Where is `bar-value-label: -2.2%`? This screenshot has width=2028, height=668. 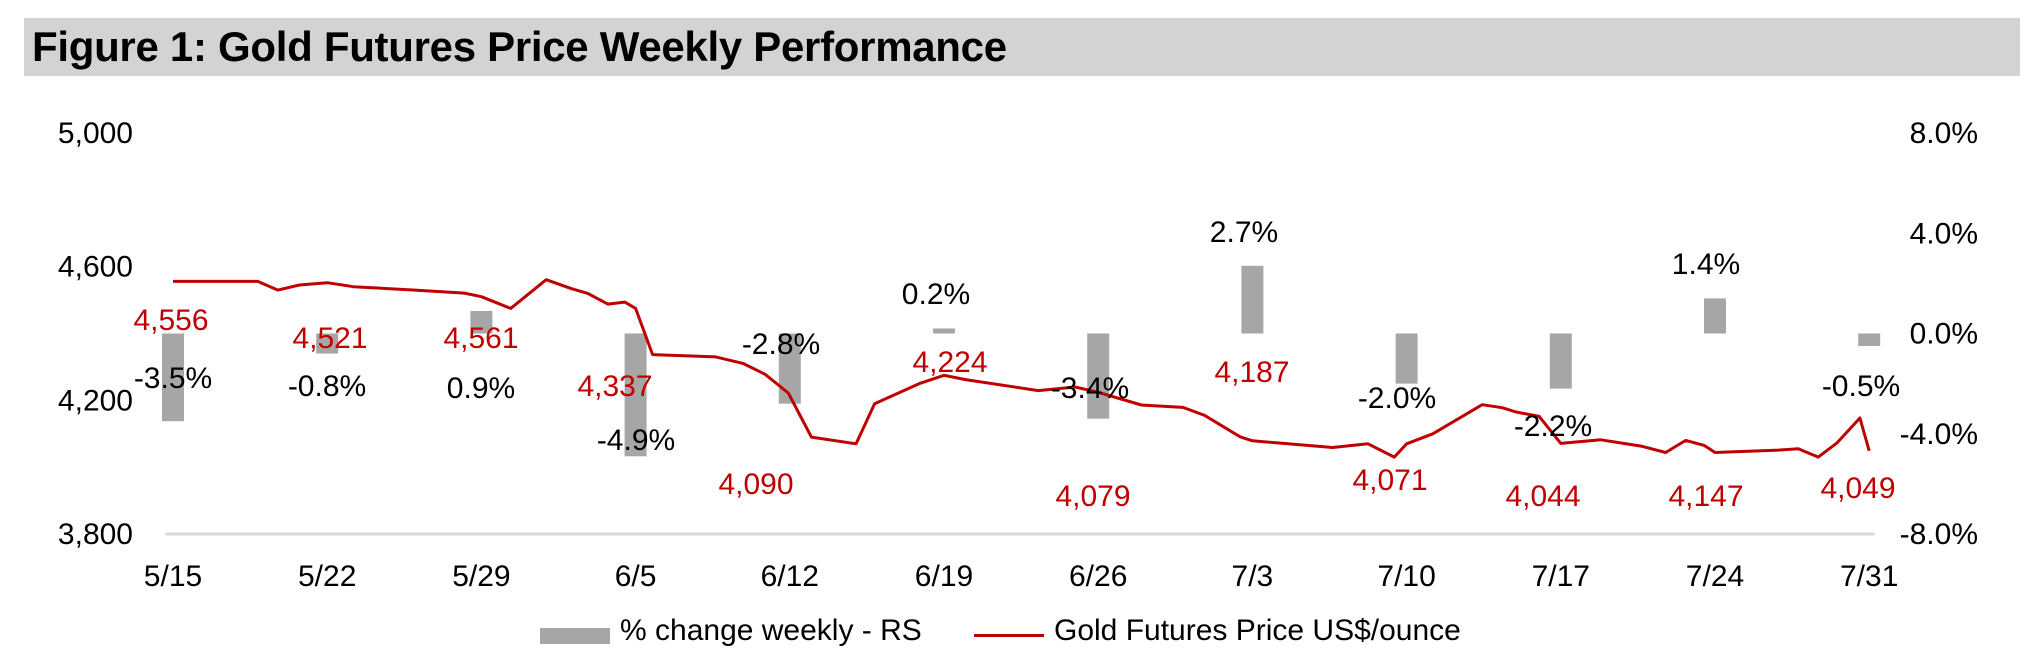 bar-value-label: -2.2% is located at coordinates (1553, 426).